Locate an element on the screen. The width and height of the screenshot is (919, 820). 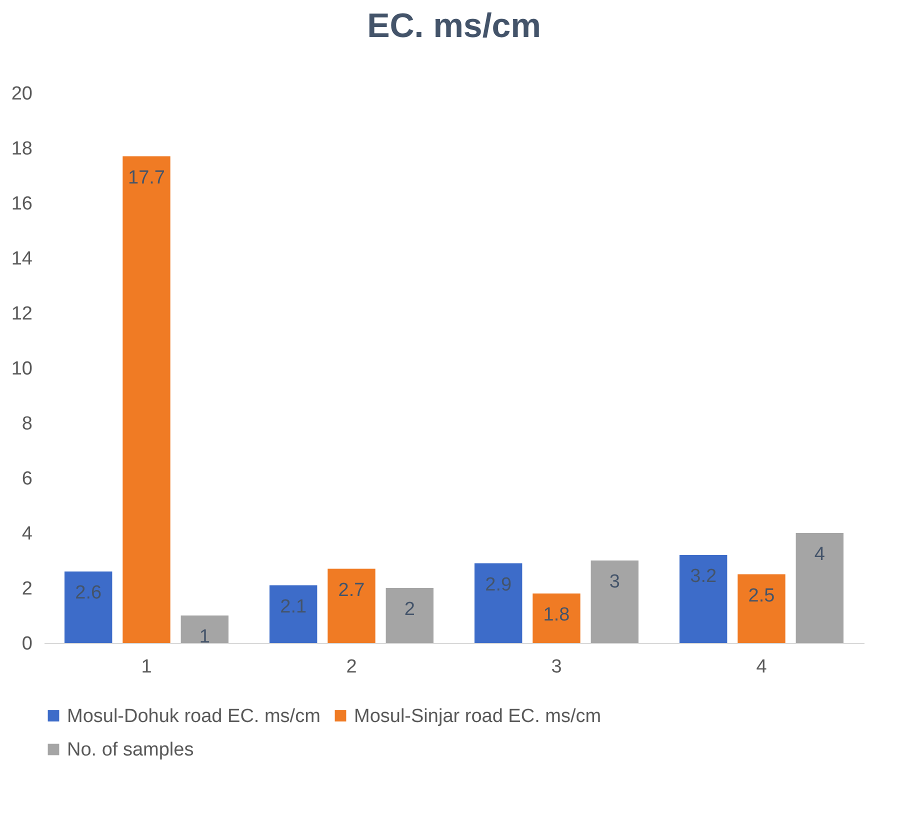
y-tick-label: 2 is located at coordinates (27, 589).